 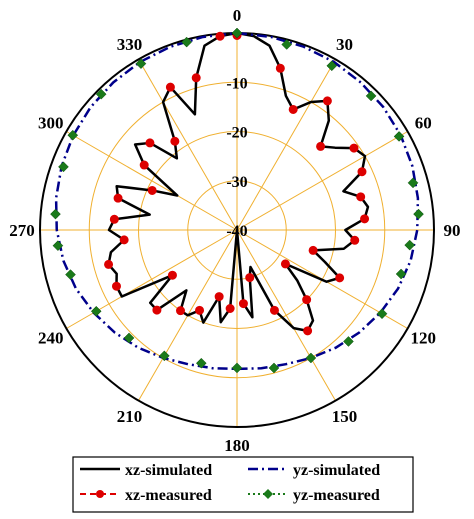 What do you see at coordinates (236, 133) in the screenshot?
I see `radial-tick-label: -20` at bounding box center [236, 133].